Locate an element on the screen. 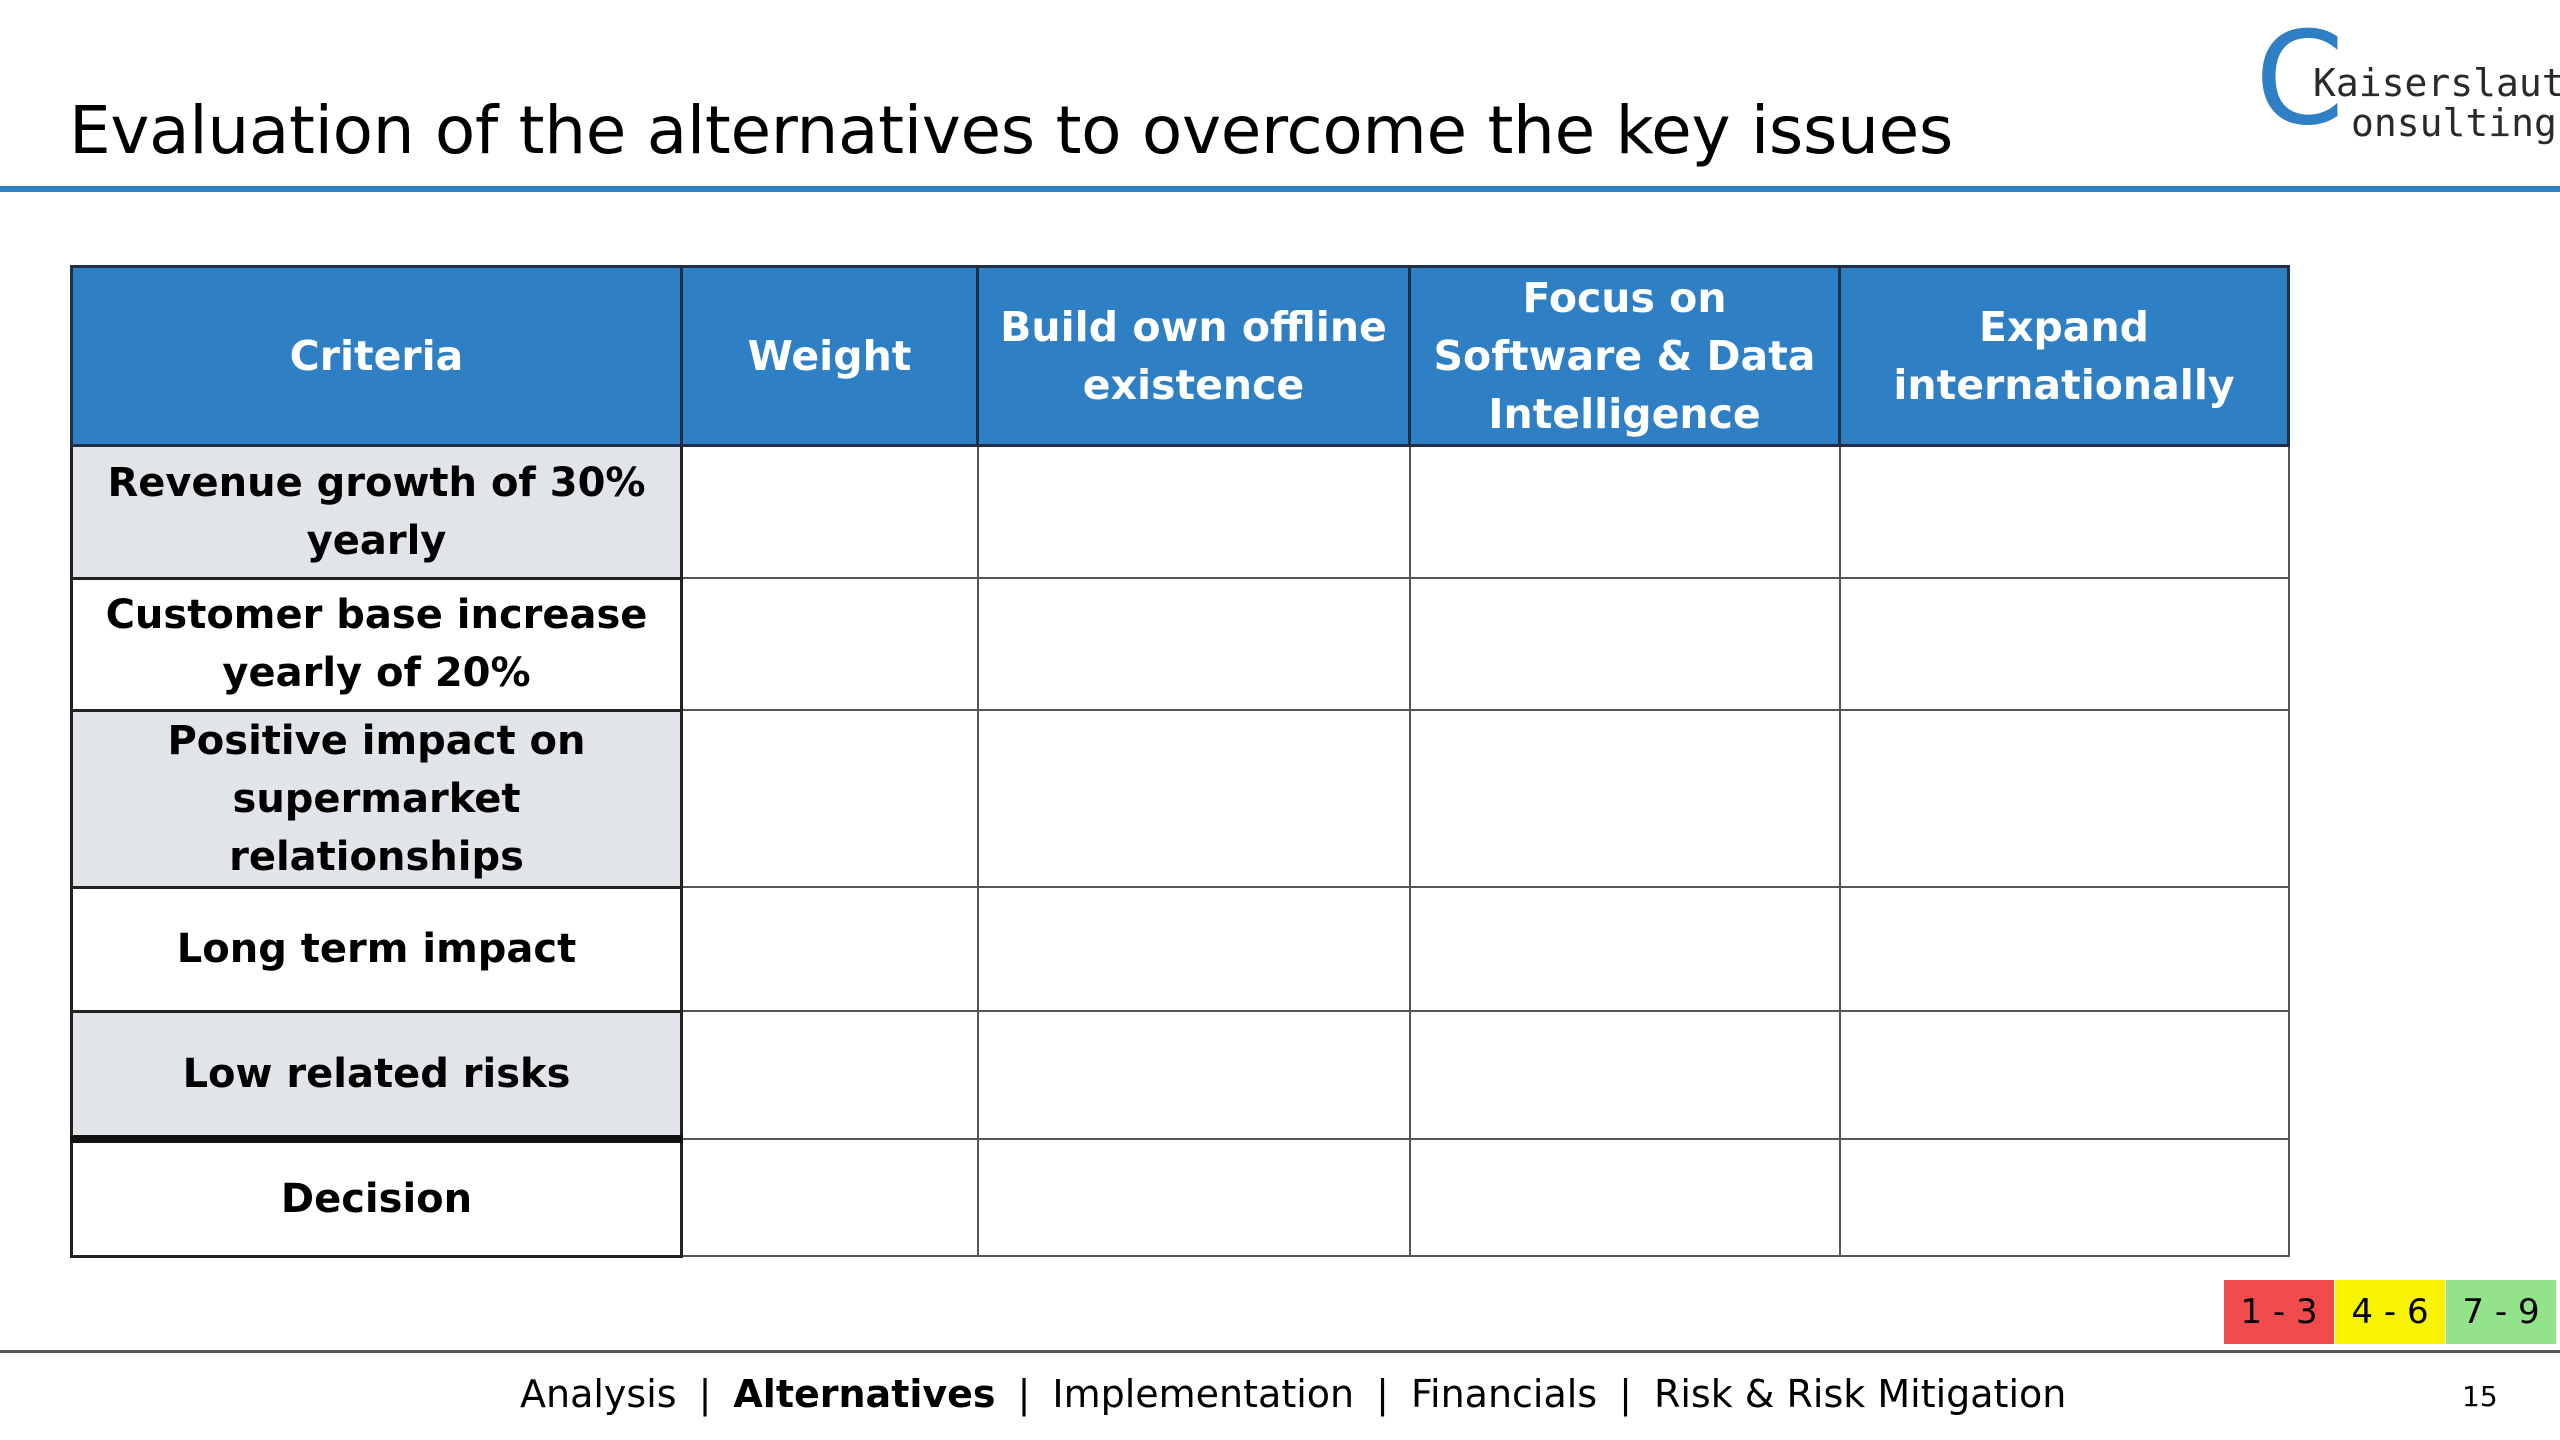 The height and width of the screenshot is (1440, 2560). nav-alternatives: Alternatives is located at coordinates (864, 1394).